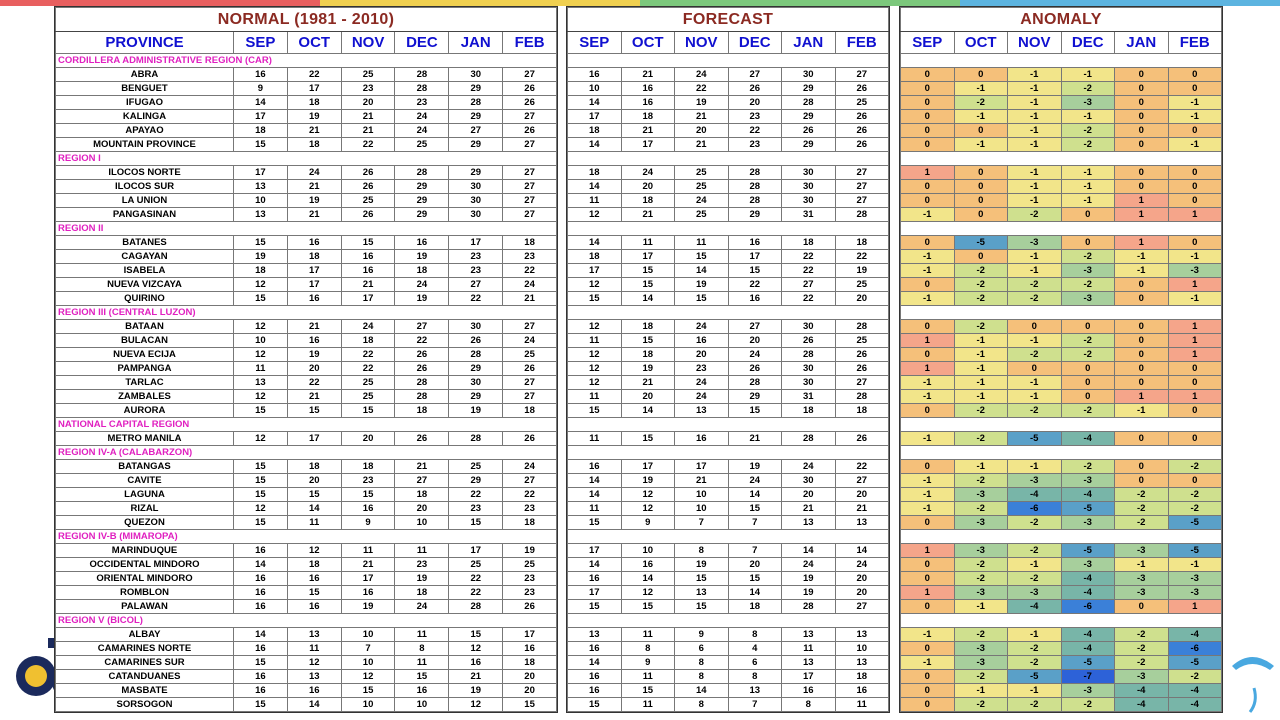  Describe the element at coordinates (368, 200) in the screenshot. I see `normal-value-cell: 25` at that location.